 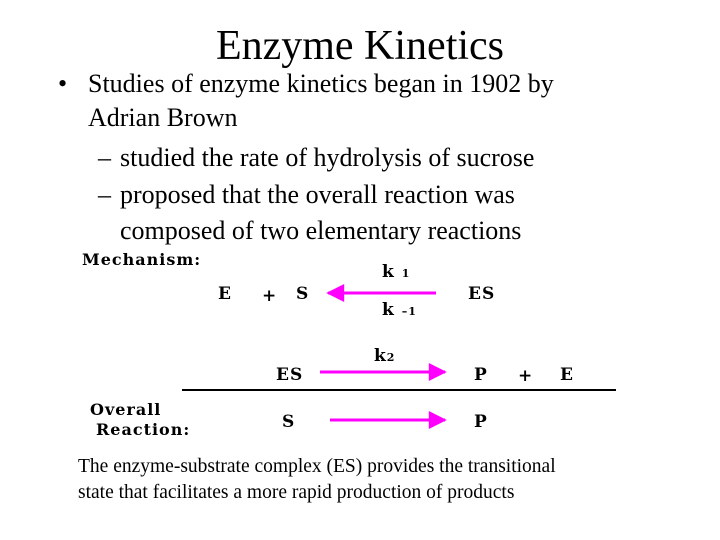 What do you see at coordinates (481, 375) in the screenshot?
I see `species-p: P` at bounding box center [481, 375].